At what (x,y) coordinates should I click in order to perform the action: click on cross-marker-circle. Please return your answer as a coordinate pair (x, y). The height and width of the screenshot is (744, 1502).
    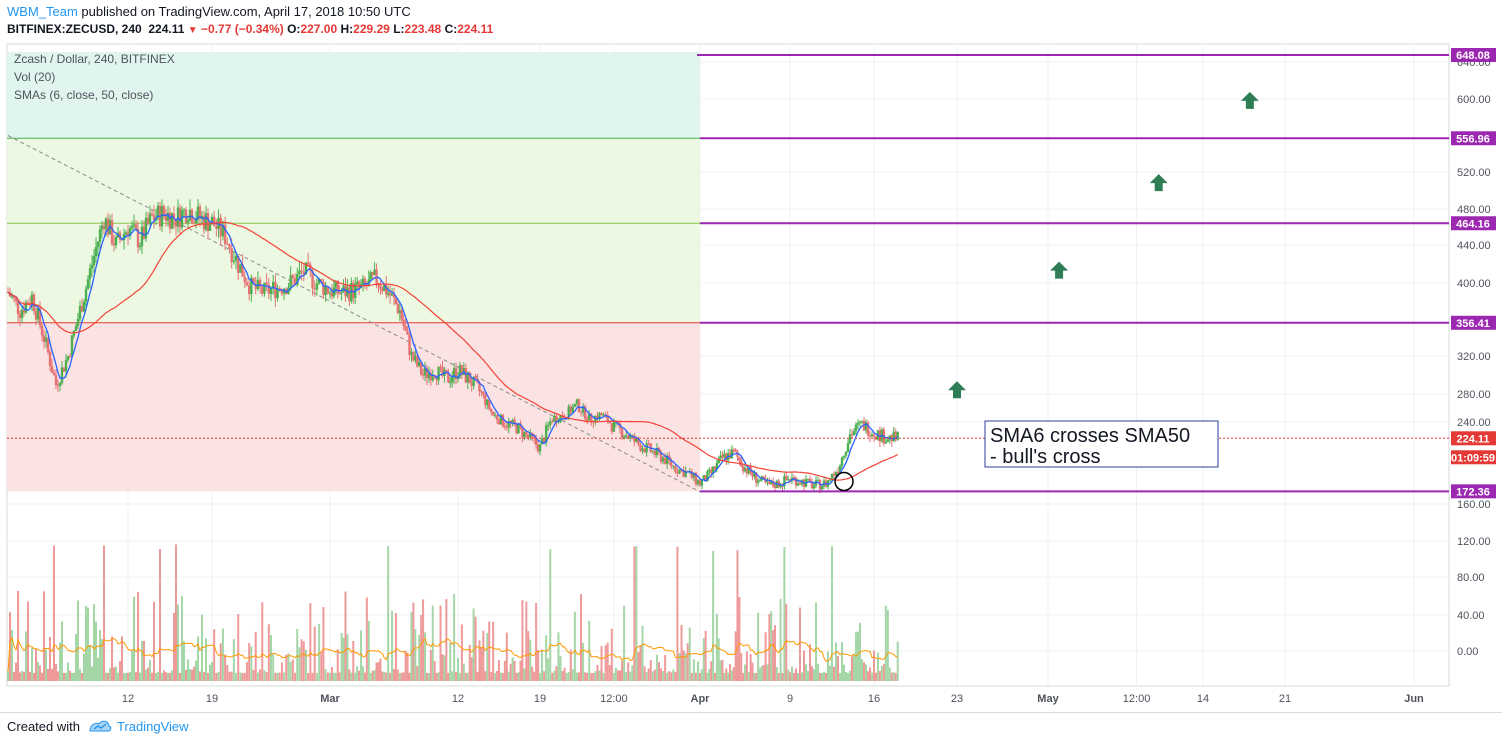
    Looking at the image, I should click on (844, 481).